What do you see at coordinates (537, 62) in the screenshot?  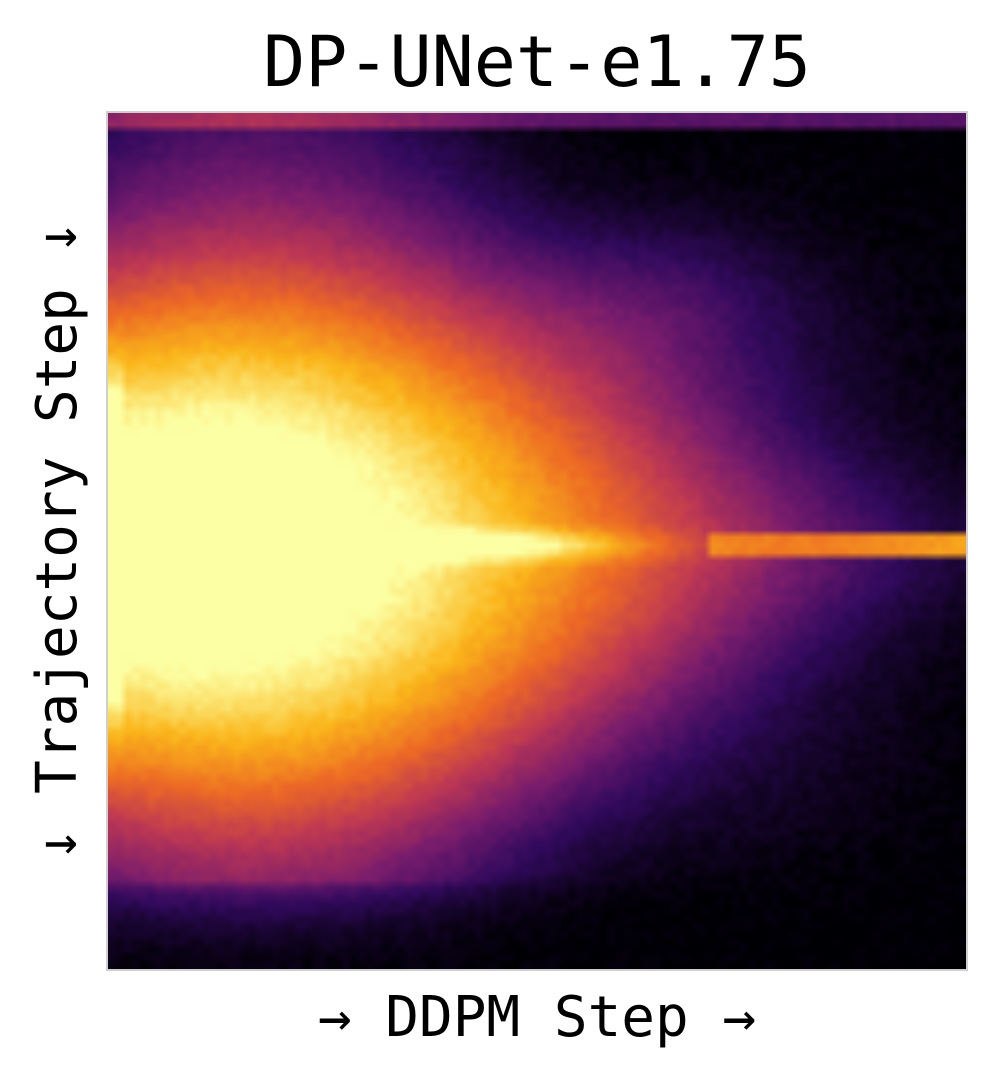 I see `chart-title: DP-UNet-e1.75` at bounding box center [537, 62].